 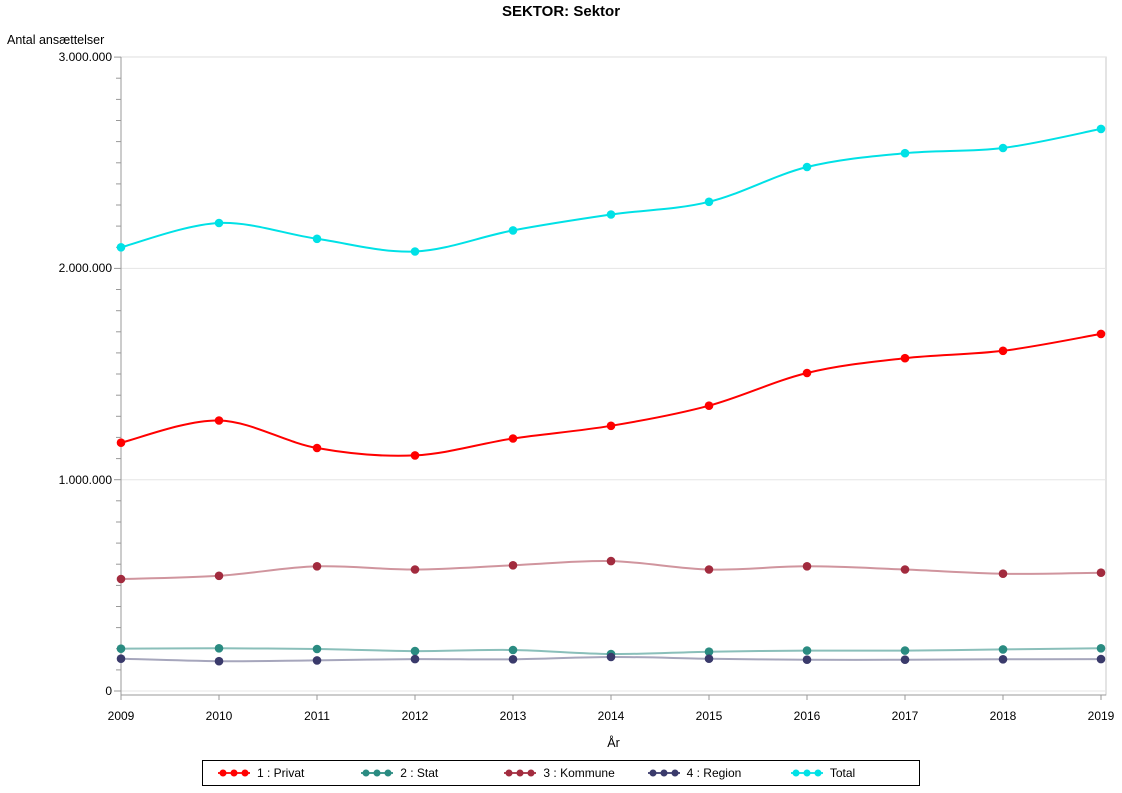 What do you see at coordinates (579, 773) in the screenshot?
I see `legend-label: 3 : Kommune` at bounding box center [579, 773].